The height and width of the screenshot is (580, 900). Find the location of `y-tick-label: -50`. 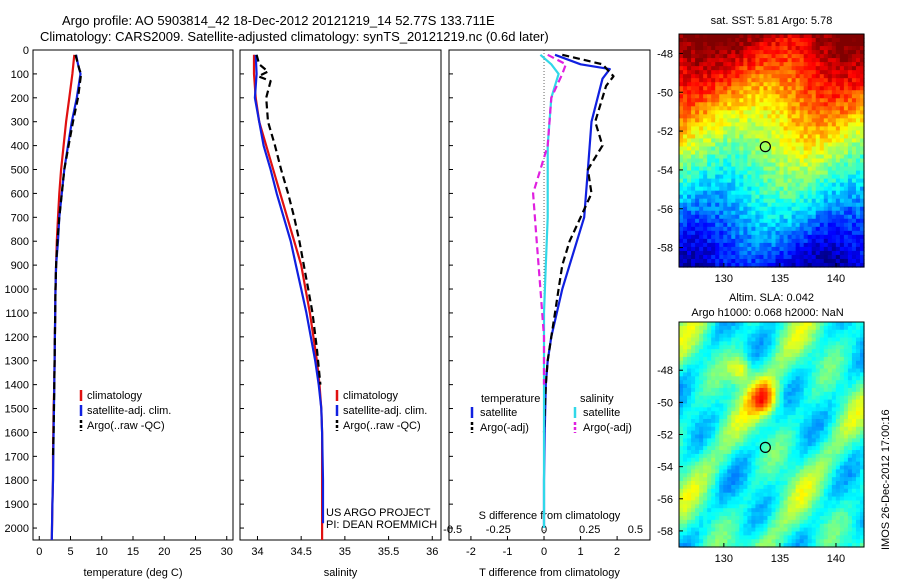

y-tick-label: -50 is located at coordinates (665, 93).